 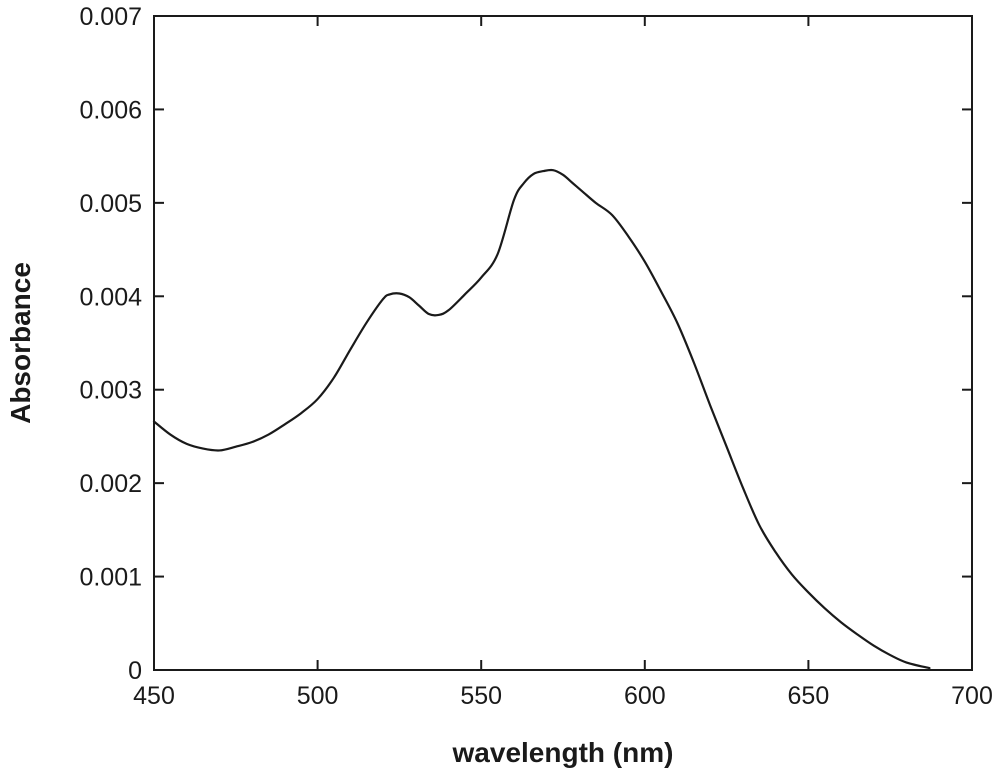 What do you see at coordinates (110, 297) in the screenshot?
I see `y-tick-label: 0.004` at bounding box center [110, 297].